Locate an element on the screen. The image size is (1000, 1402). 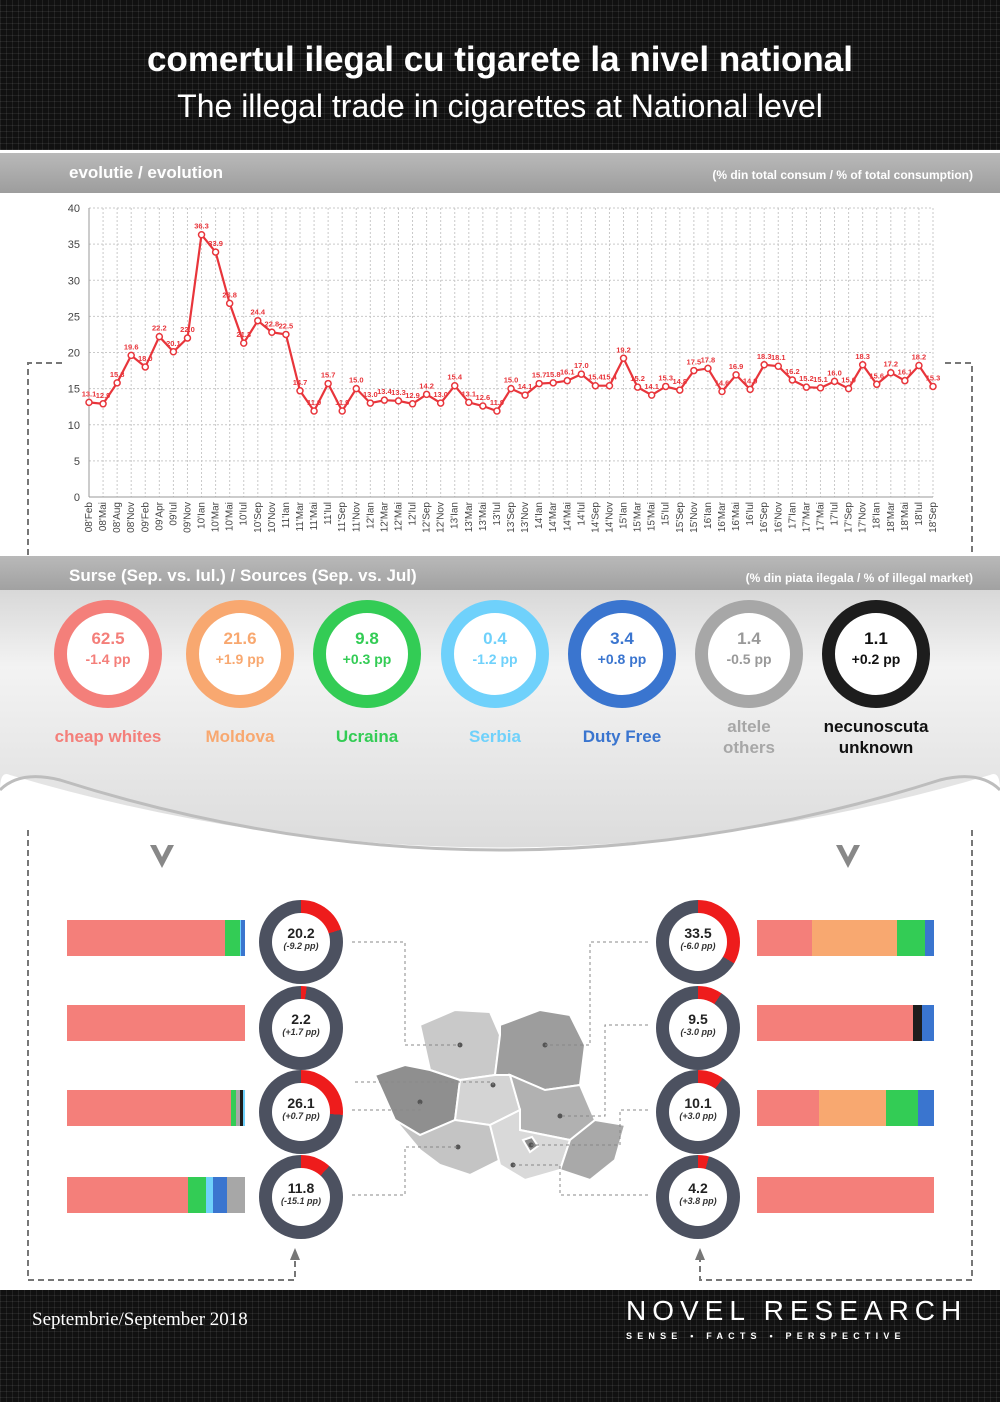
source-value: 0.4 is located at coordinates (495, 638).